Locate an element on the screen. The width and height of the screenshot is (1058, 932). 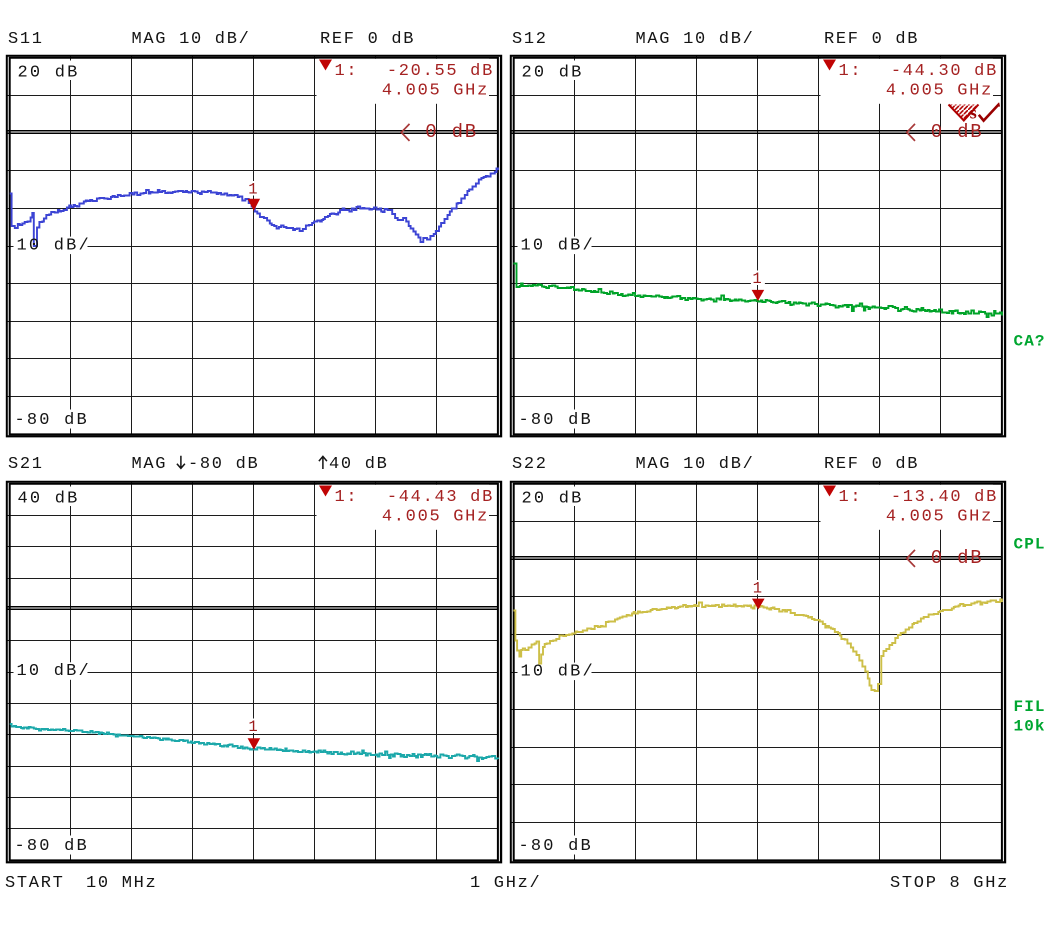
svg-text: START is located at coordinates (35, 883).